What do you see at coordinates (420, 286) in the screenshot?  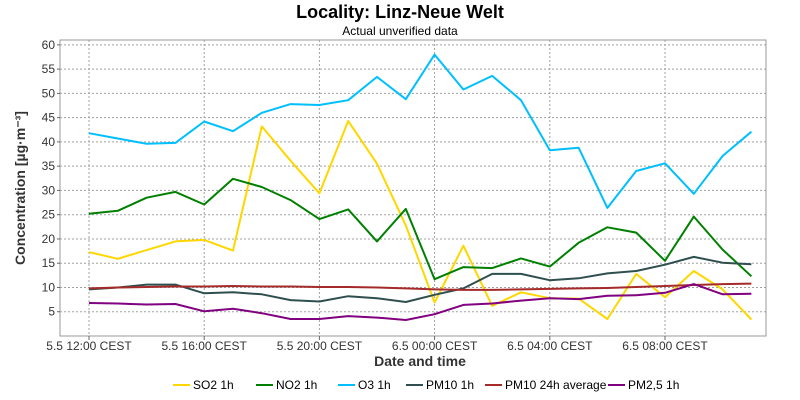 I see `series-line-pm10-24h-average` at bounding box center [420, 286].